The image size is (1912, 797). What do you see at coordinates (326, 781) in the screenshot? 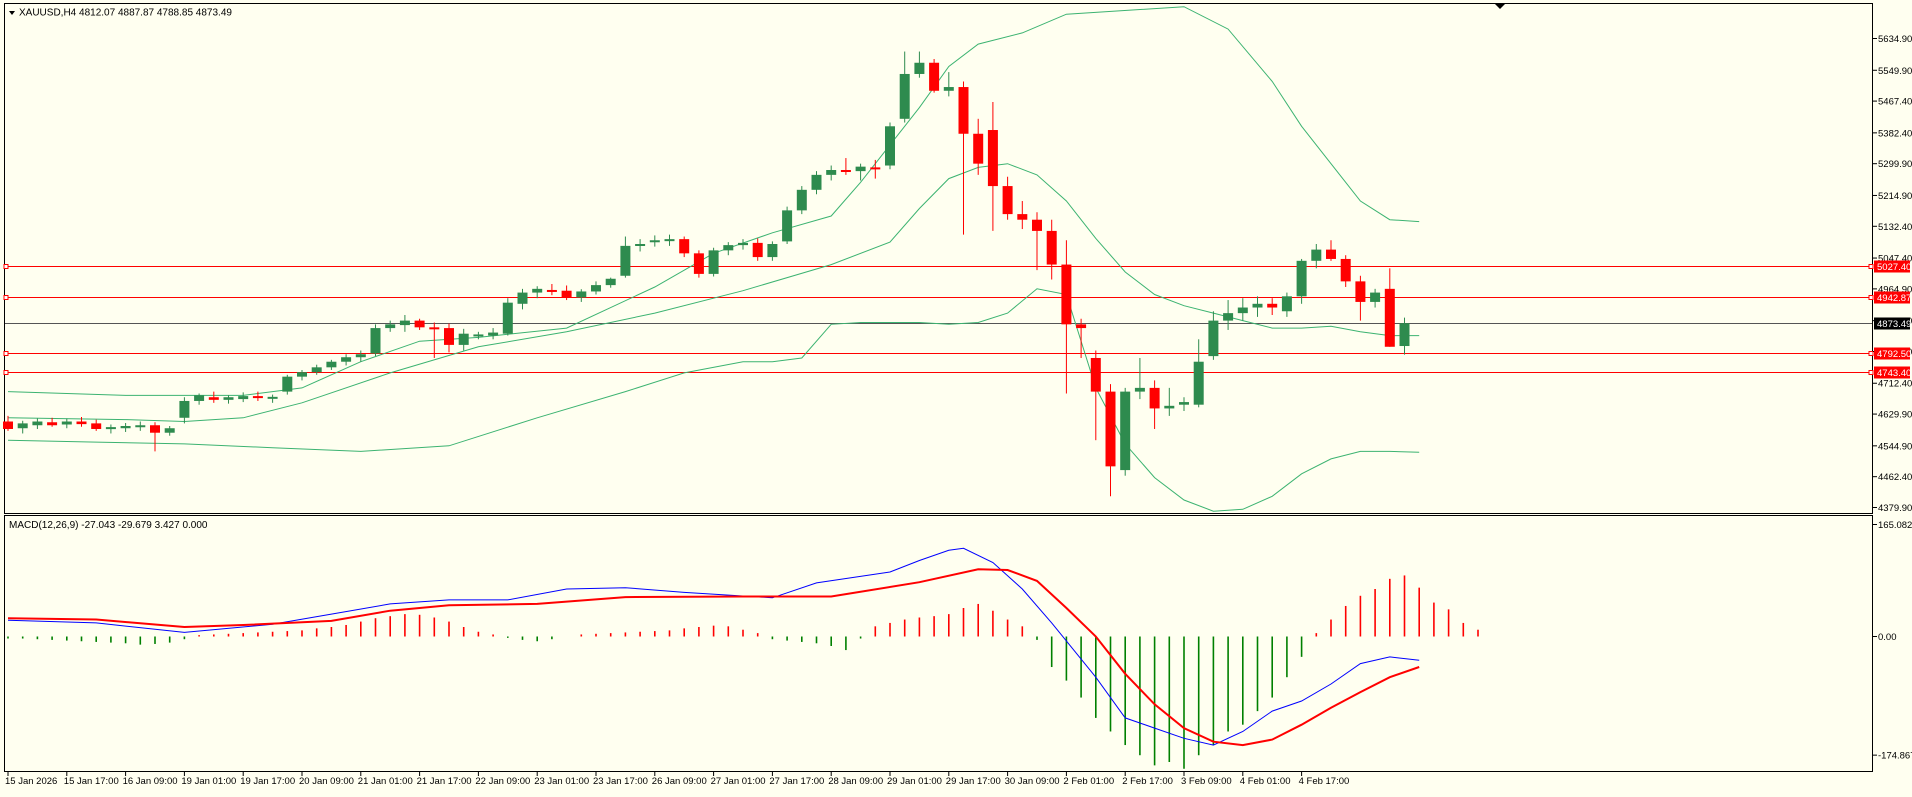
I see `time-tick-label: 20 Jan 09:00` at bounding box center [326, 781].